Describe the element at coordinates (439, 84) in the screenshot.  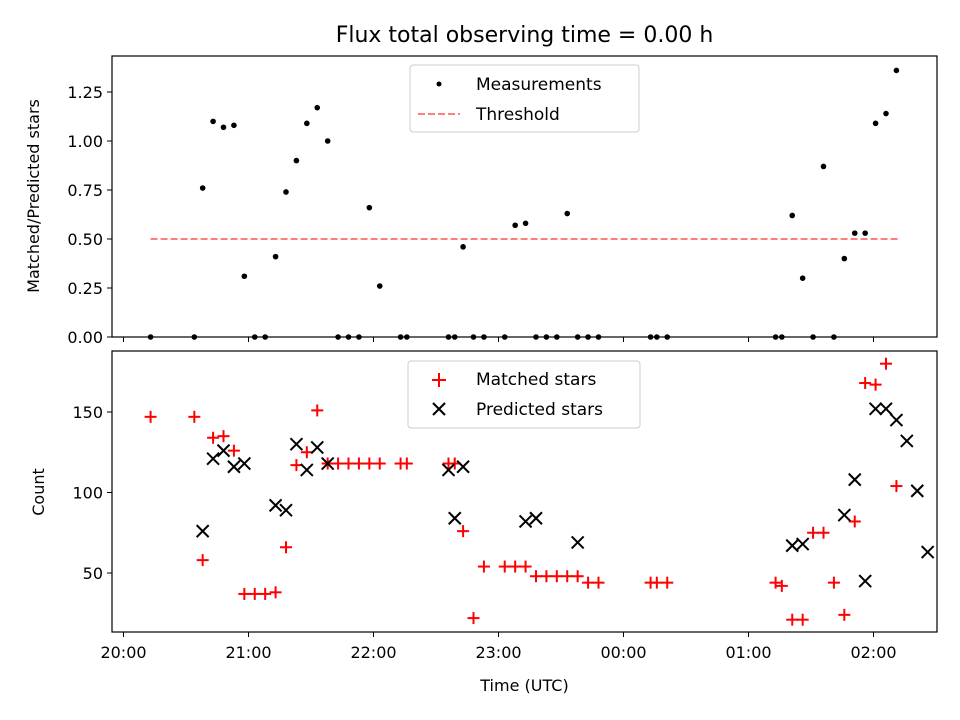
I see `legend-measurements-marker` at that location.